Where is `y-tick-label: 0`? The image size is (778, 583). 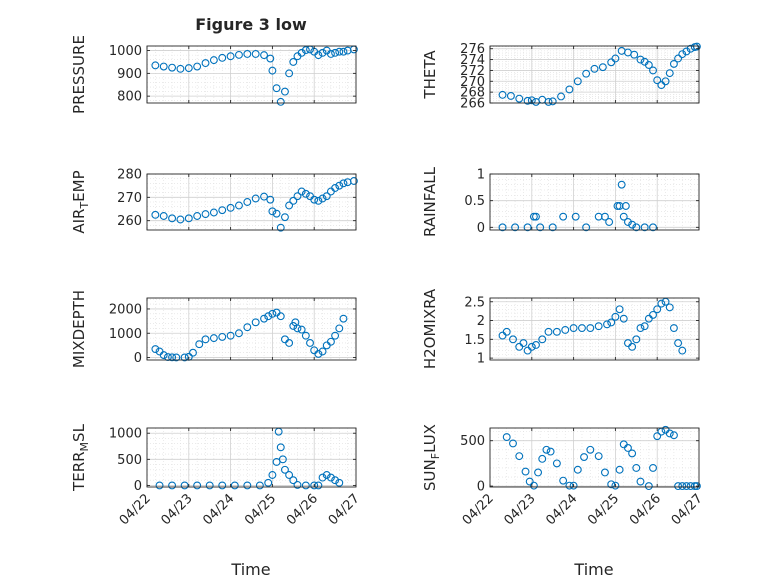 y-tick-label: 0 is located at coordinates (481, 487).